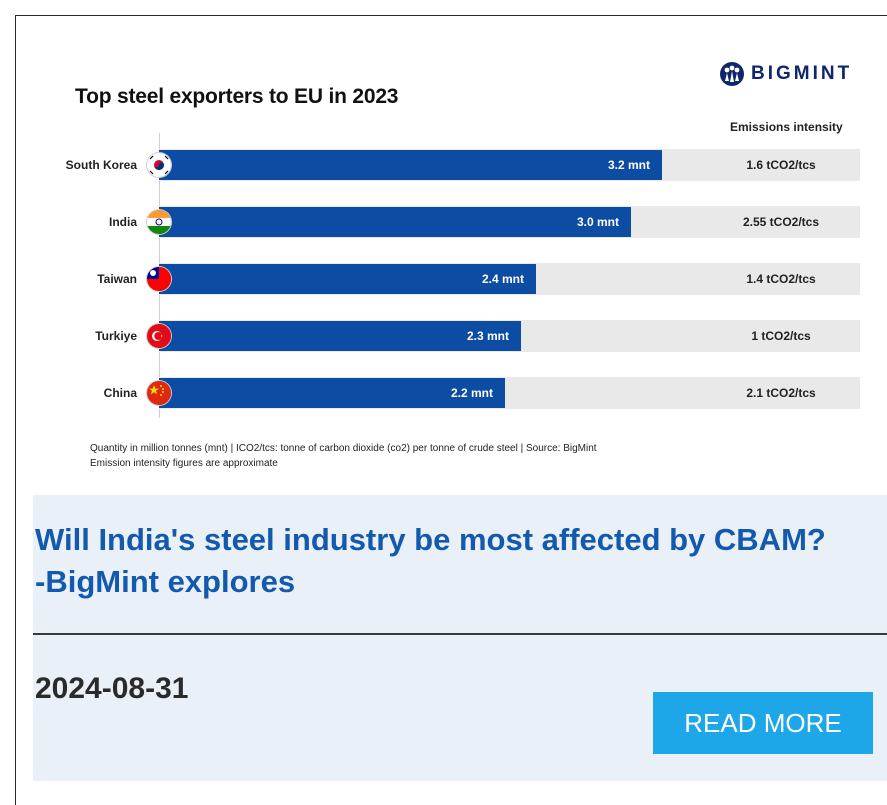  I want to click on china-flag-icon, so click(159, 393).